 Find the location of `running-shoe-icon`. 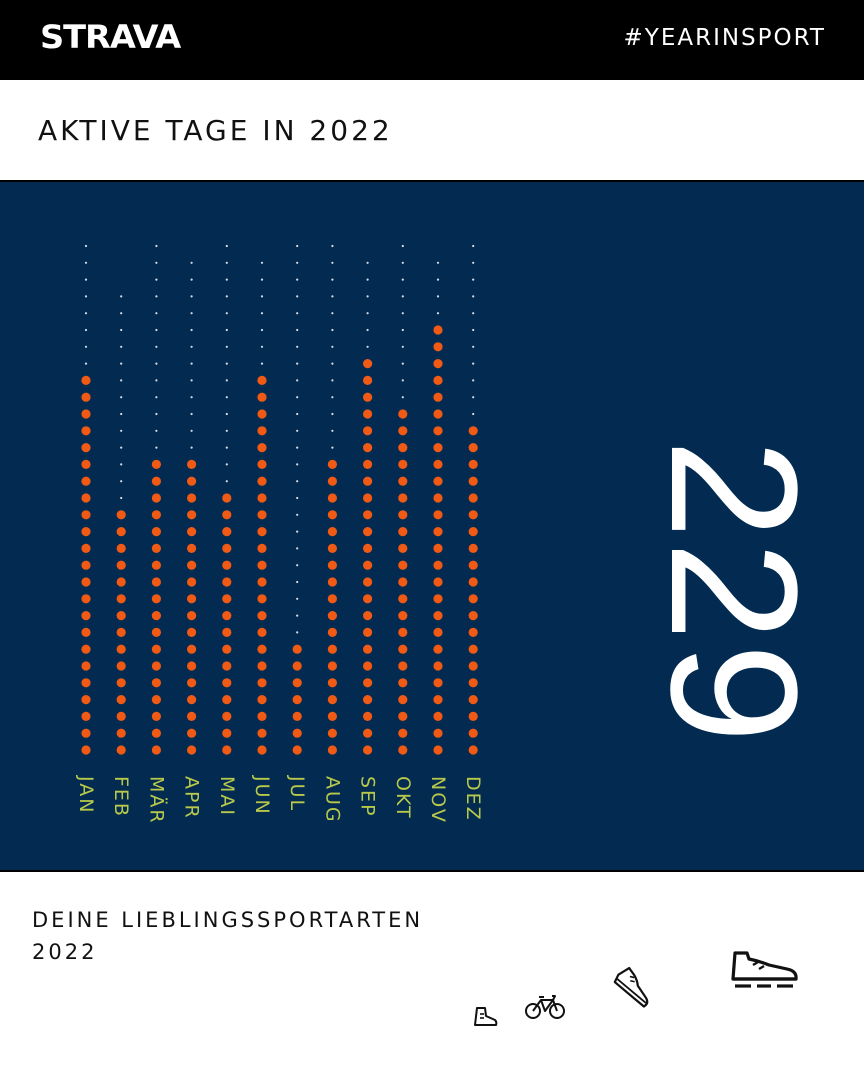

running-shoe-icon is located at coordinates (631, 987).